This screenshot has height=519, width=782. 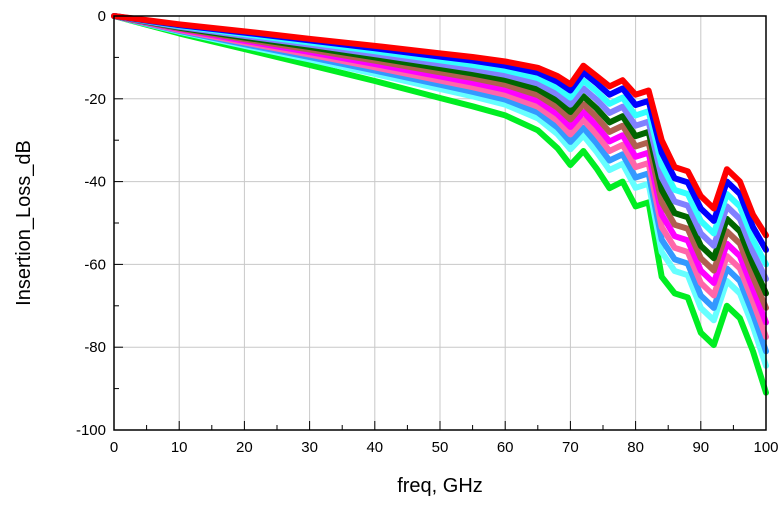 What do you see at coordinates (440, 486) in the screenshot?
I see `x-axis-title: freq, GHz` at bounding box center [440, 486].